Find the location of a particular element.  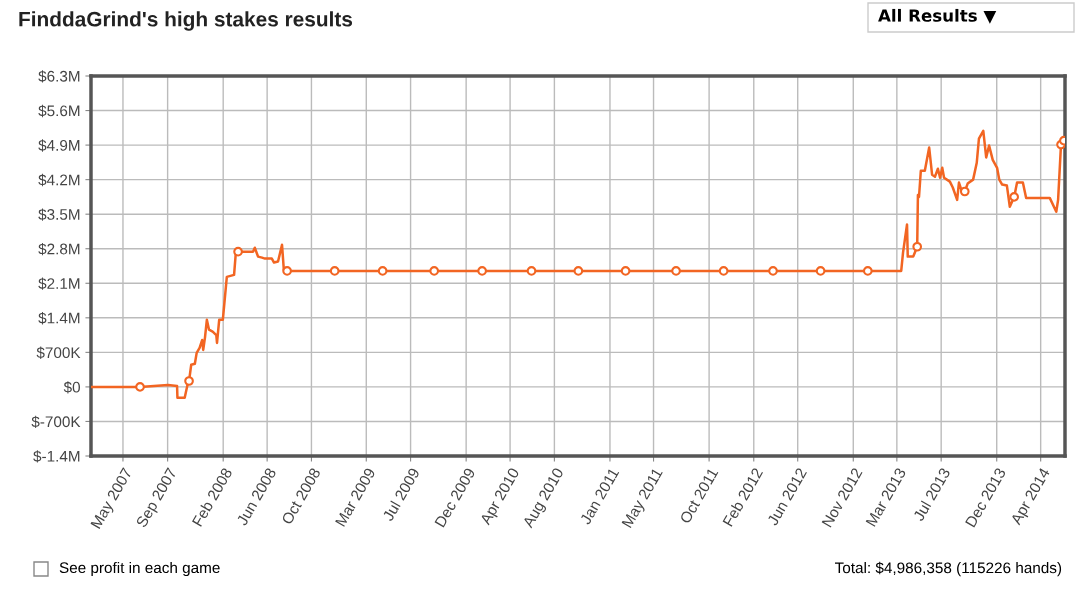

chart-title: FinddaGrind's high stakes results is located at coordinates (186, 21).